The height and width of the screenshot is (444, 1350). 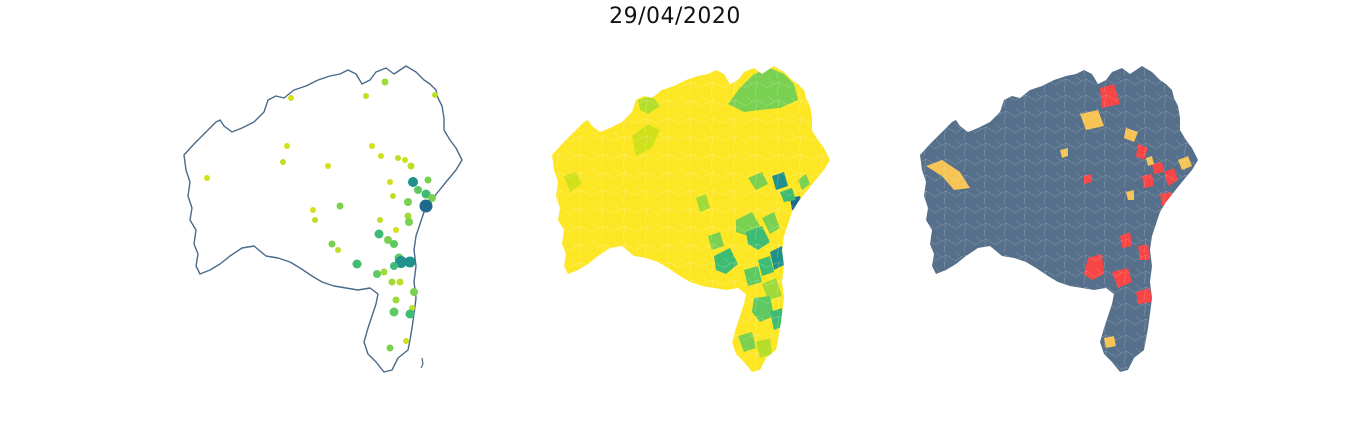 I want to click on state-outline, so click(x=323, y=219).